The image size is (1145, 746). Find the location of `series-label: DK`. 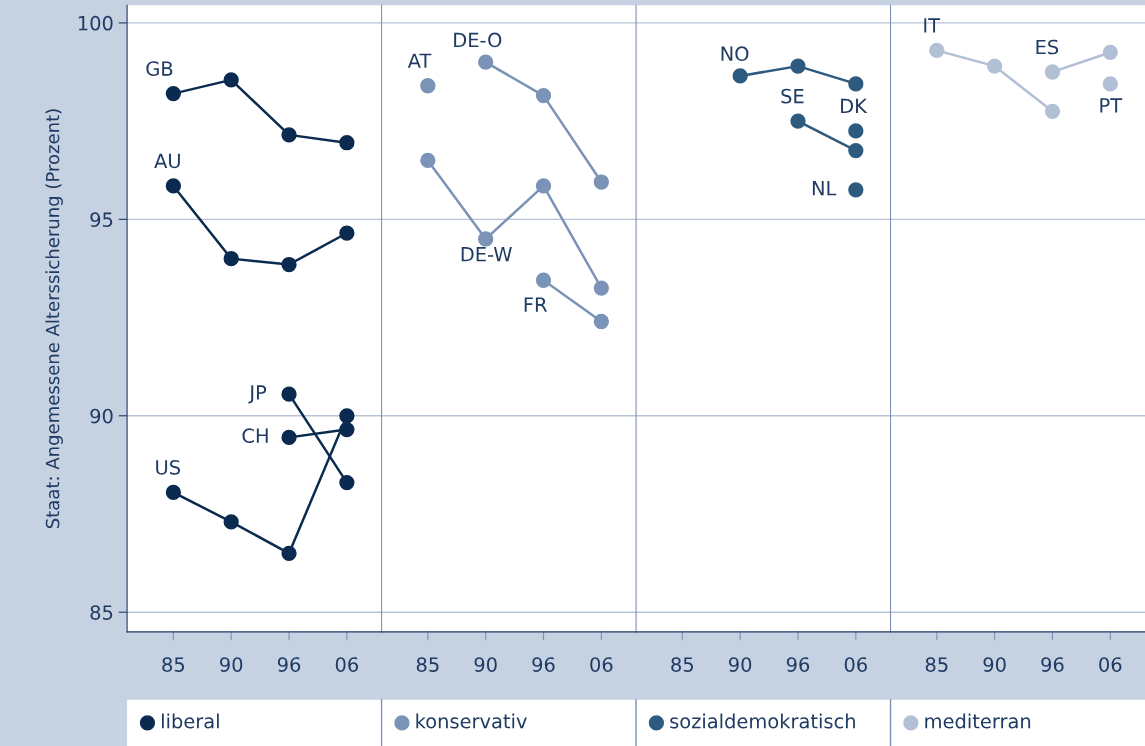

series-label: DK is located at coordinates (854, 106).